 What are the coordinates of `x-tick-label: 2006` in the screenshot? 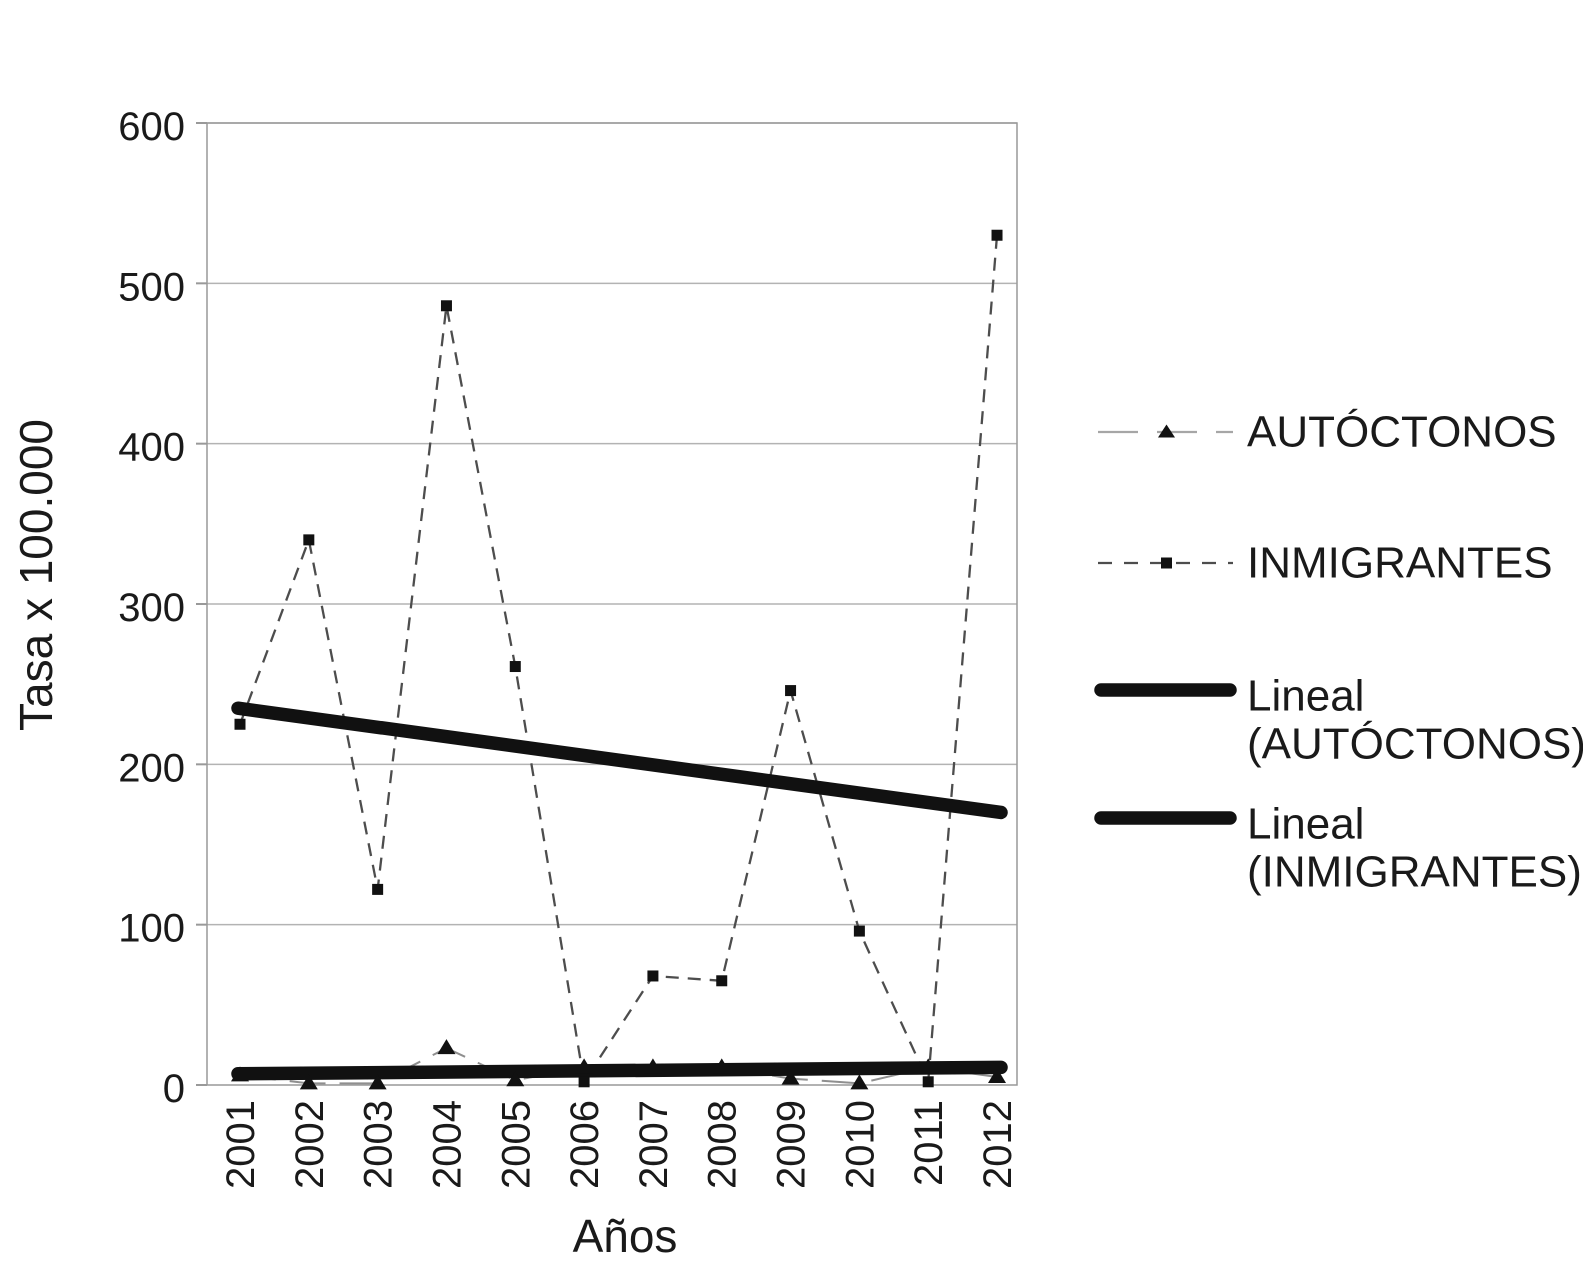 It's located at (585, 1144).